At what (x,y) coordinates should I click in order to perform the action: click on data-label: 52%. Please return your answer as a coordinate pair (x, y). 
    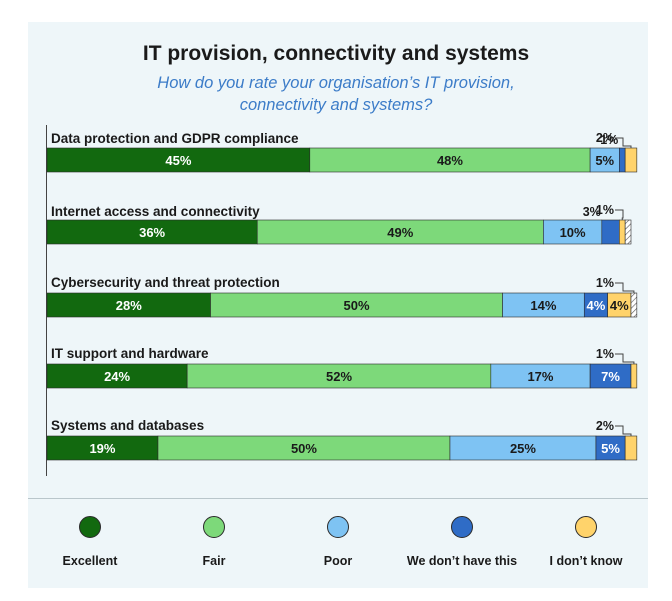
    Looking at the image, I should click on (339, 376).